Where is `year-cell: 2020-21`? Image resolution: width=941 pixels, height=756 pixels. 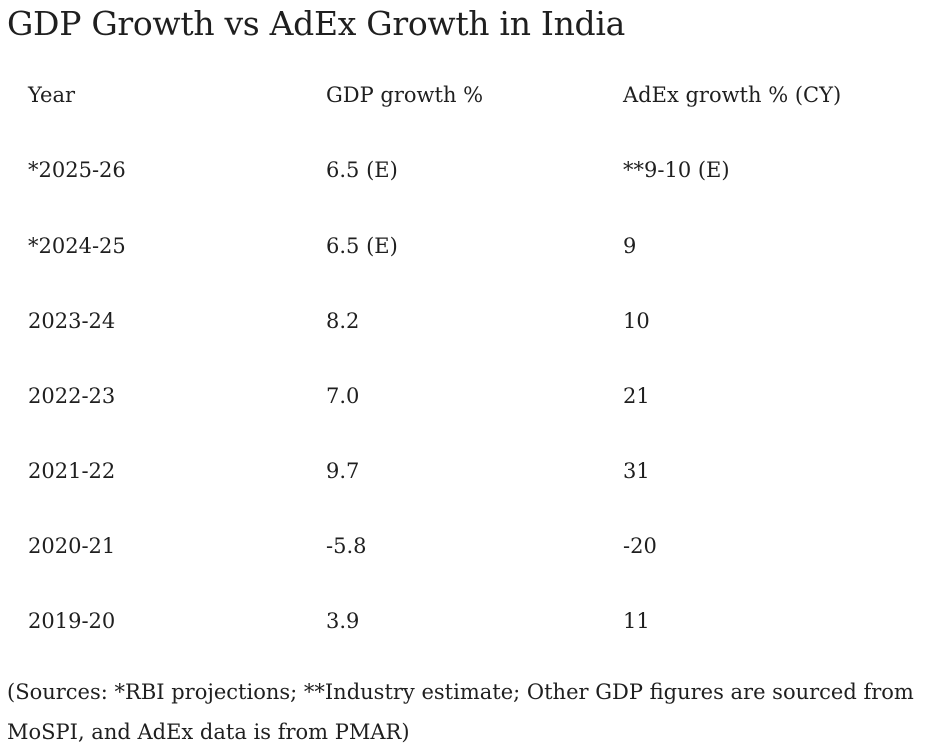
year-cell: 2020-21 is located at coordinates (72, 546).